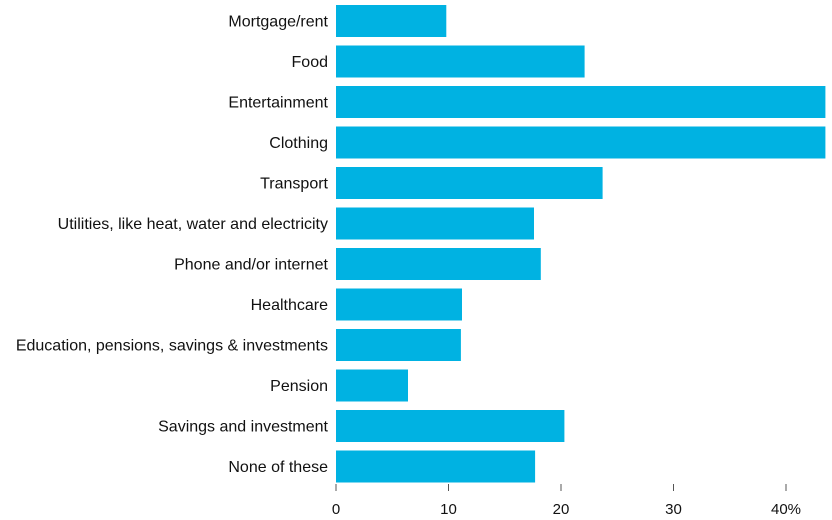 Image resolution: width=832 pixels, height=520 pixels. What do you see at coordinates (310, 62) in the screenshot?
I see `category-label: Food` at bounding box center [310, 62].